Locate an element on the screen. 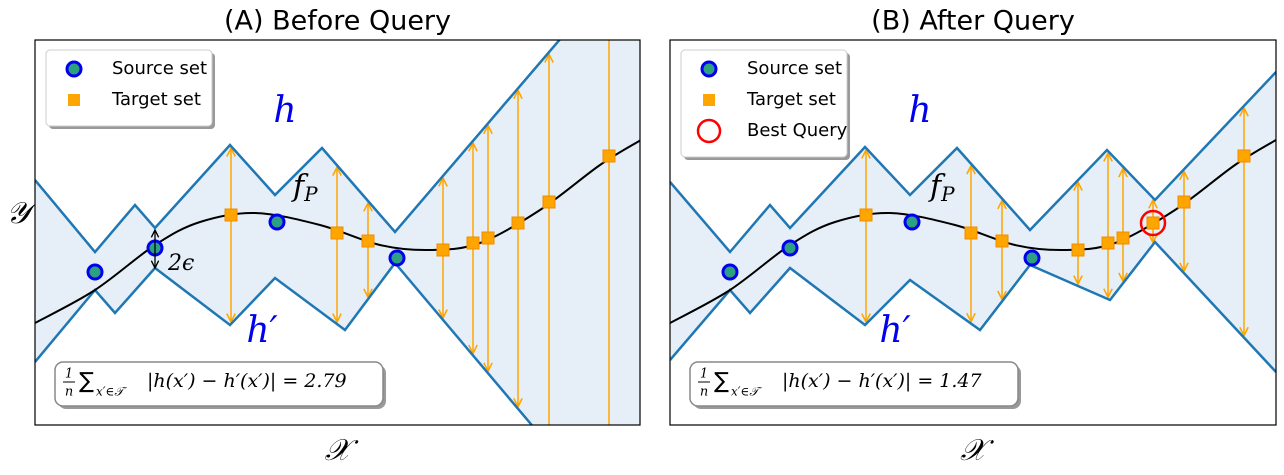 The width and height of the screenshot is (1284, 475). legend-best-marker is located at coordinates (709, 131).